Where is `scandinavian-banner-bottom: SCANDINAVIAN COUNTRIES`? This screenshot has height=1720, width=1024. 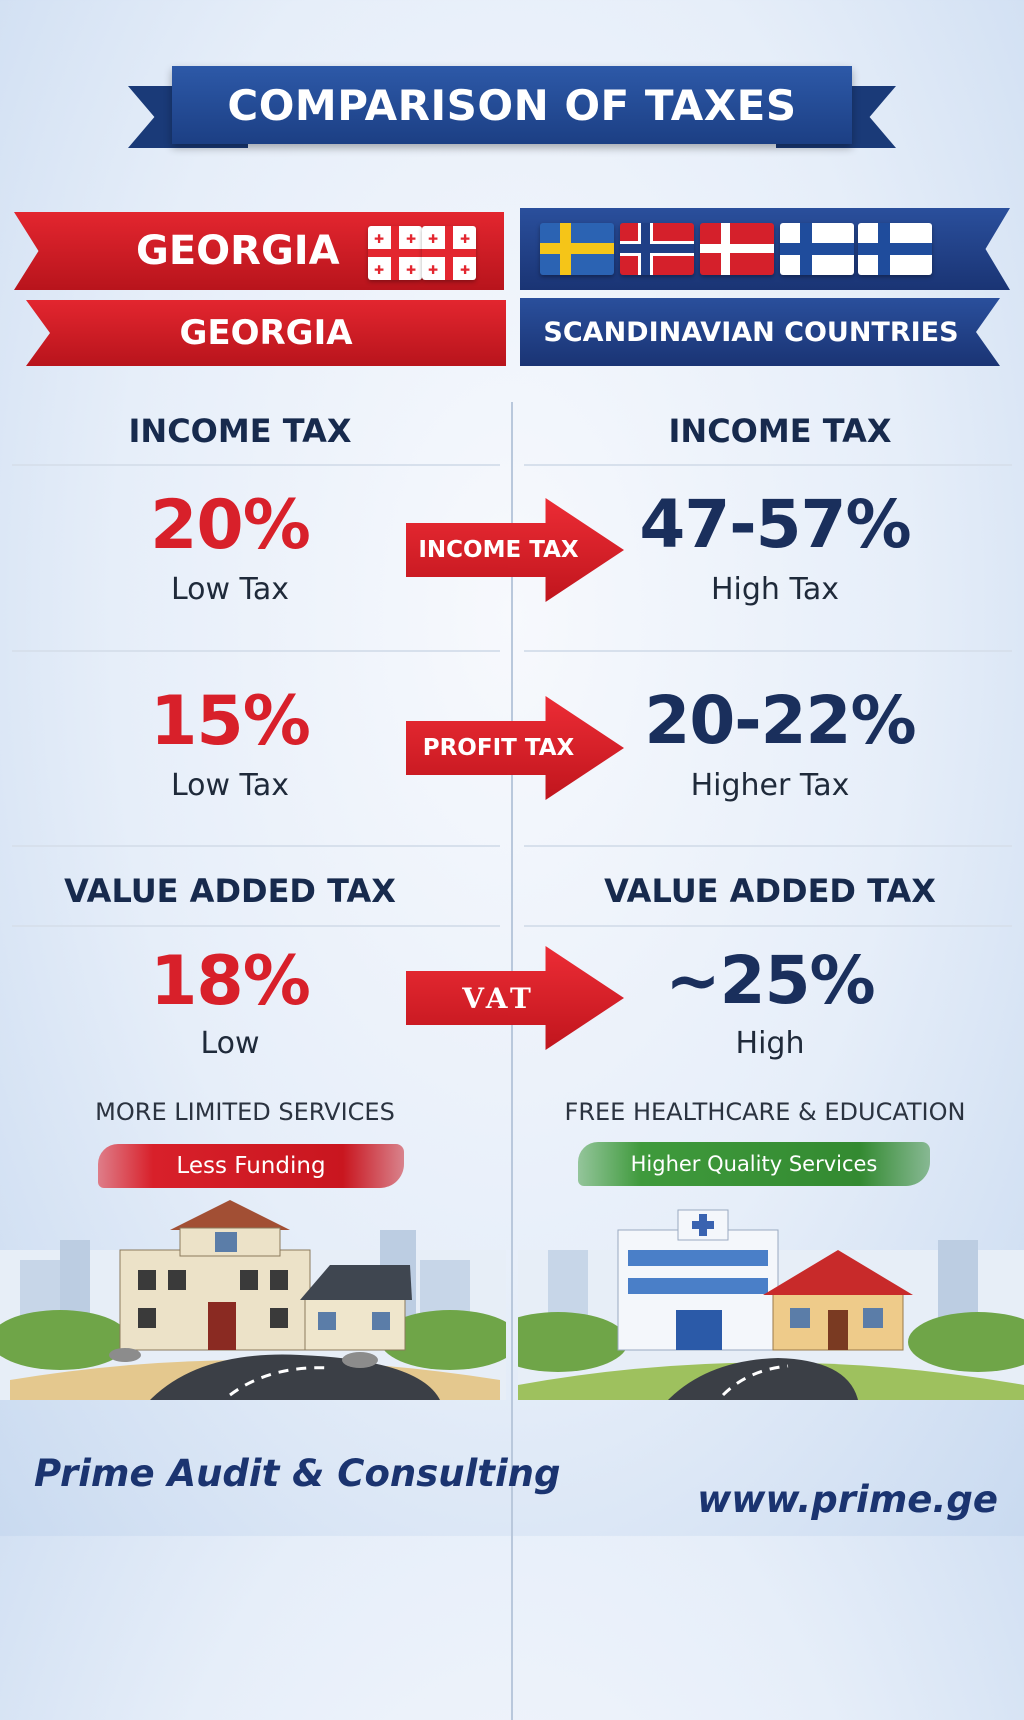 scandinavian-banner-bottom: SCANDINAVIAN COUNTRIES is located at coordinates (760, 332).